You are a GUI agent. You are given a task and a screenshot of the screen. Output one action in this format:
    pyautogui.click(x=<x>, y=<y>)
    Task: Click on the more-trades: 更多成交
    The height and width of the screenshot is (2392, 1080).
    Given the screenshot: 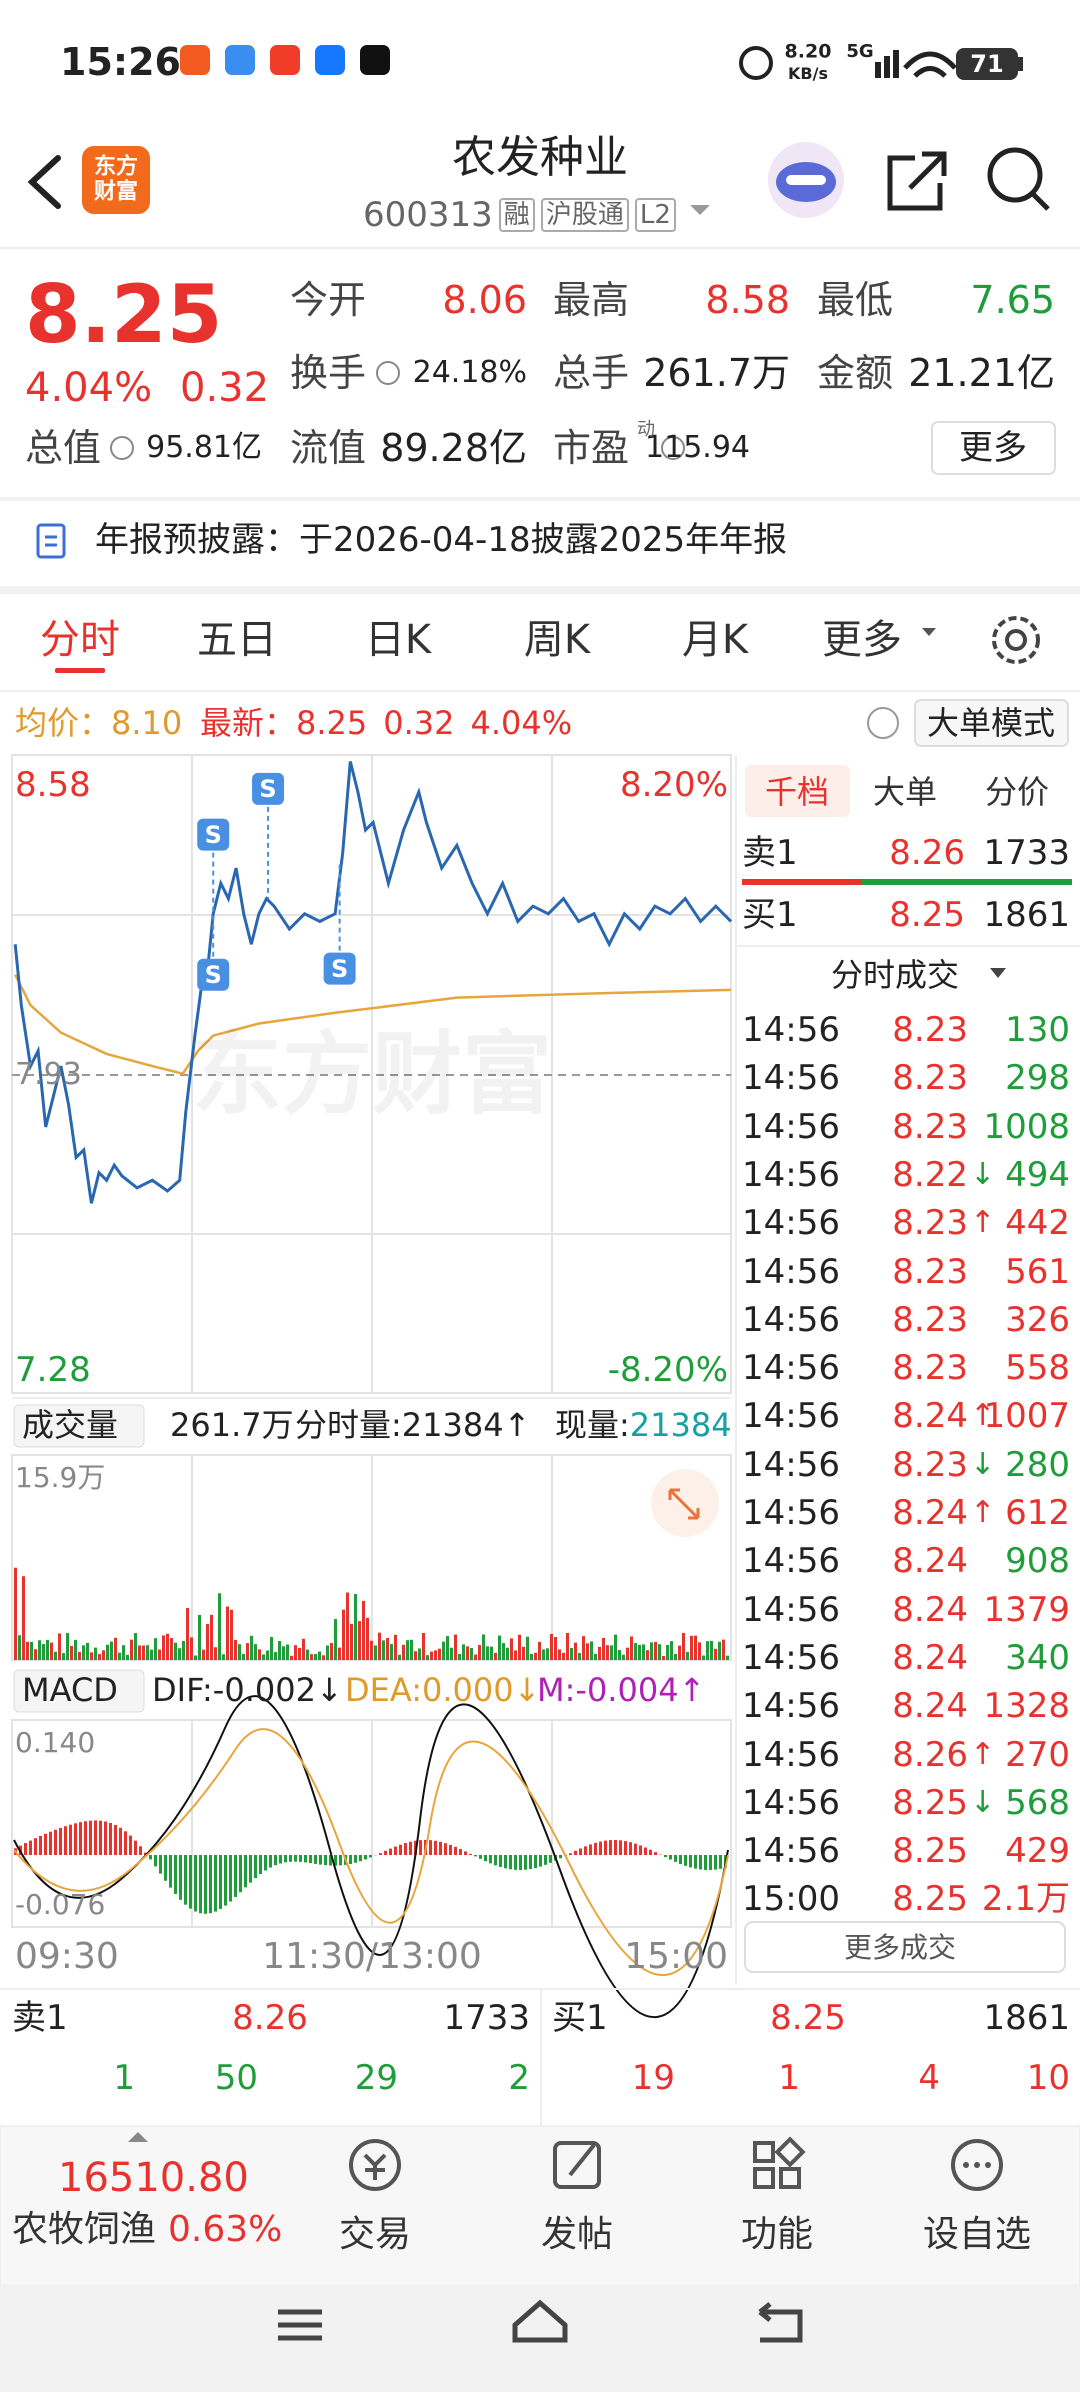 What is the action you would take?
    pyautogui.click(x=900, y=1947)
    